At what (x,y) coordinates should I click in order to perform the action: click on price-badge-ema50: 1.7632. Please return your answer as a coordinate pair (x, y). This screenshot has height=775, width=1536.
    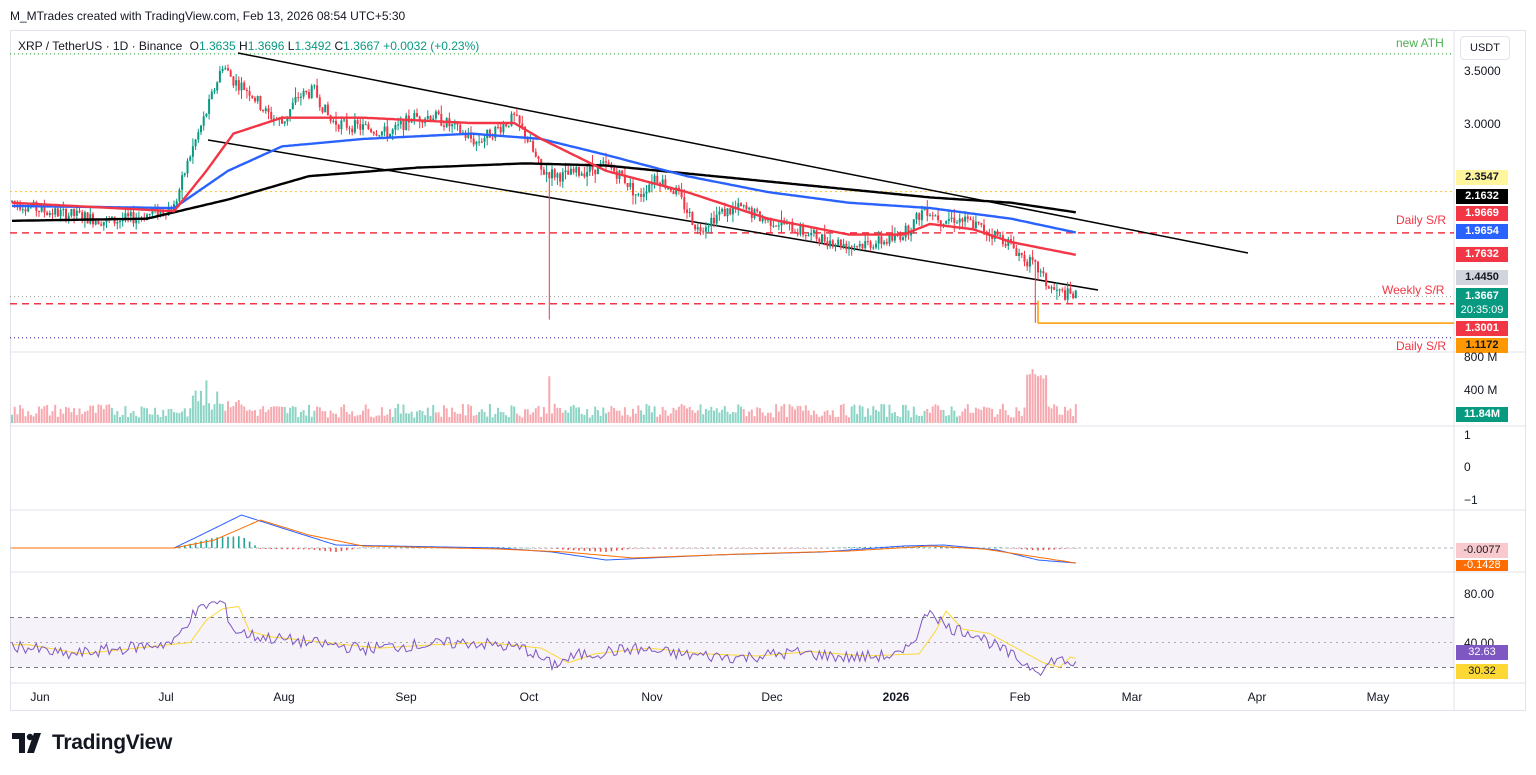
    Looking at the image, I should click on (1482, 254).